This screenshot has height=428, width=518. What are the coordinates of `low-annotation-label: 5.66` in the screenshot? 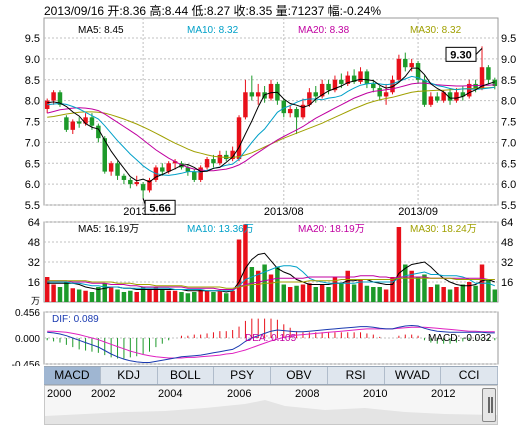 It's located at (159, 208).